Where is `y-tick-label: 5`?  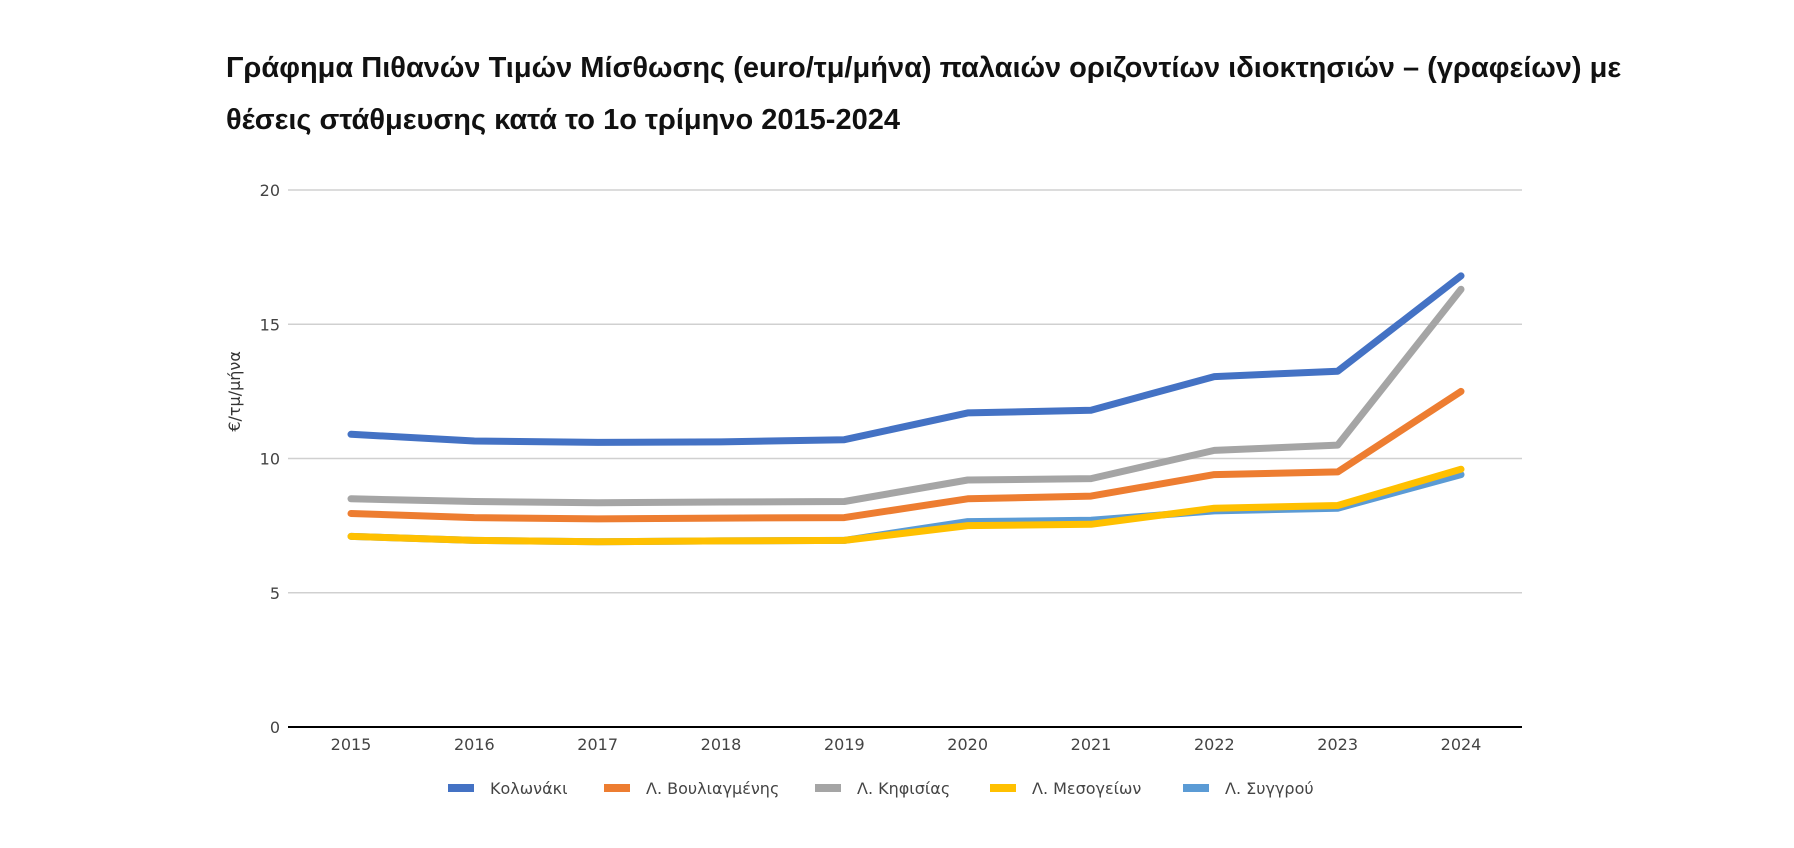 y-tick-label: 5 is located at coordinates (275, 593).